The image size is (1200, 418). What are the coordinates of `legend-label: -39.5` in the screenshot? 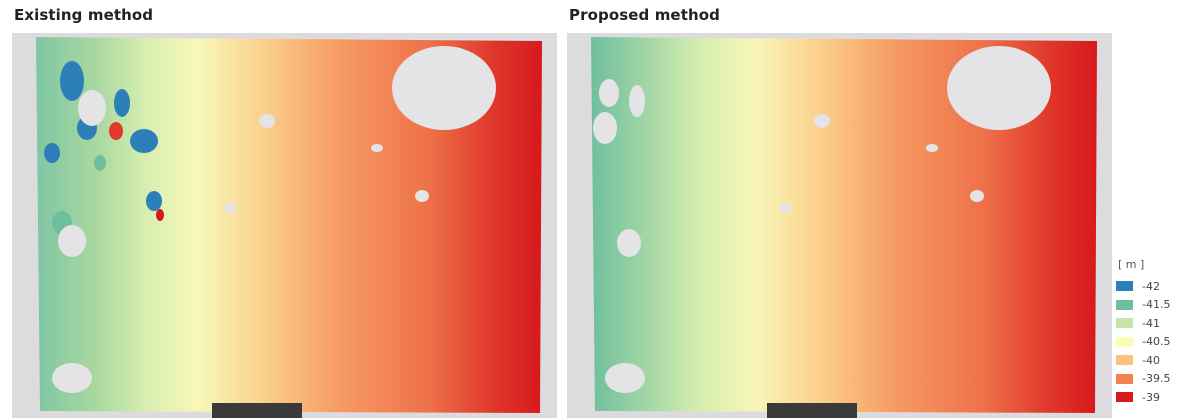 It's located at (1156, 379).